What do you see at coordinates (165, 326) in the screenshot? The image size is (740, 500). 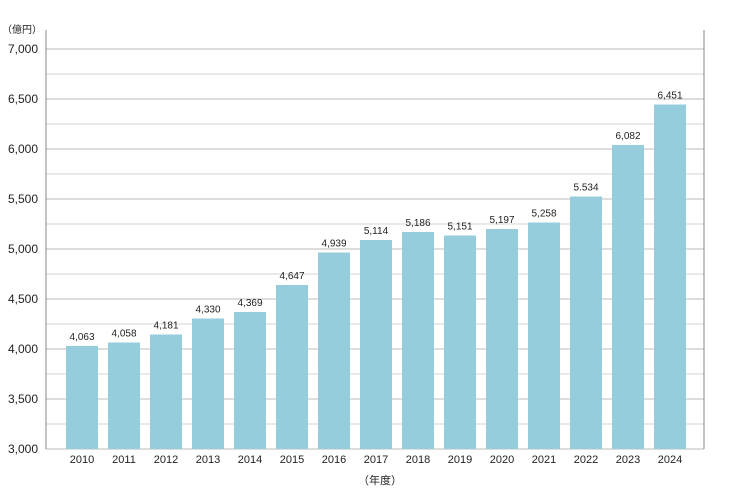 I see `data-label: 4,181` at bounding box center [165, 326].